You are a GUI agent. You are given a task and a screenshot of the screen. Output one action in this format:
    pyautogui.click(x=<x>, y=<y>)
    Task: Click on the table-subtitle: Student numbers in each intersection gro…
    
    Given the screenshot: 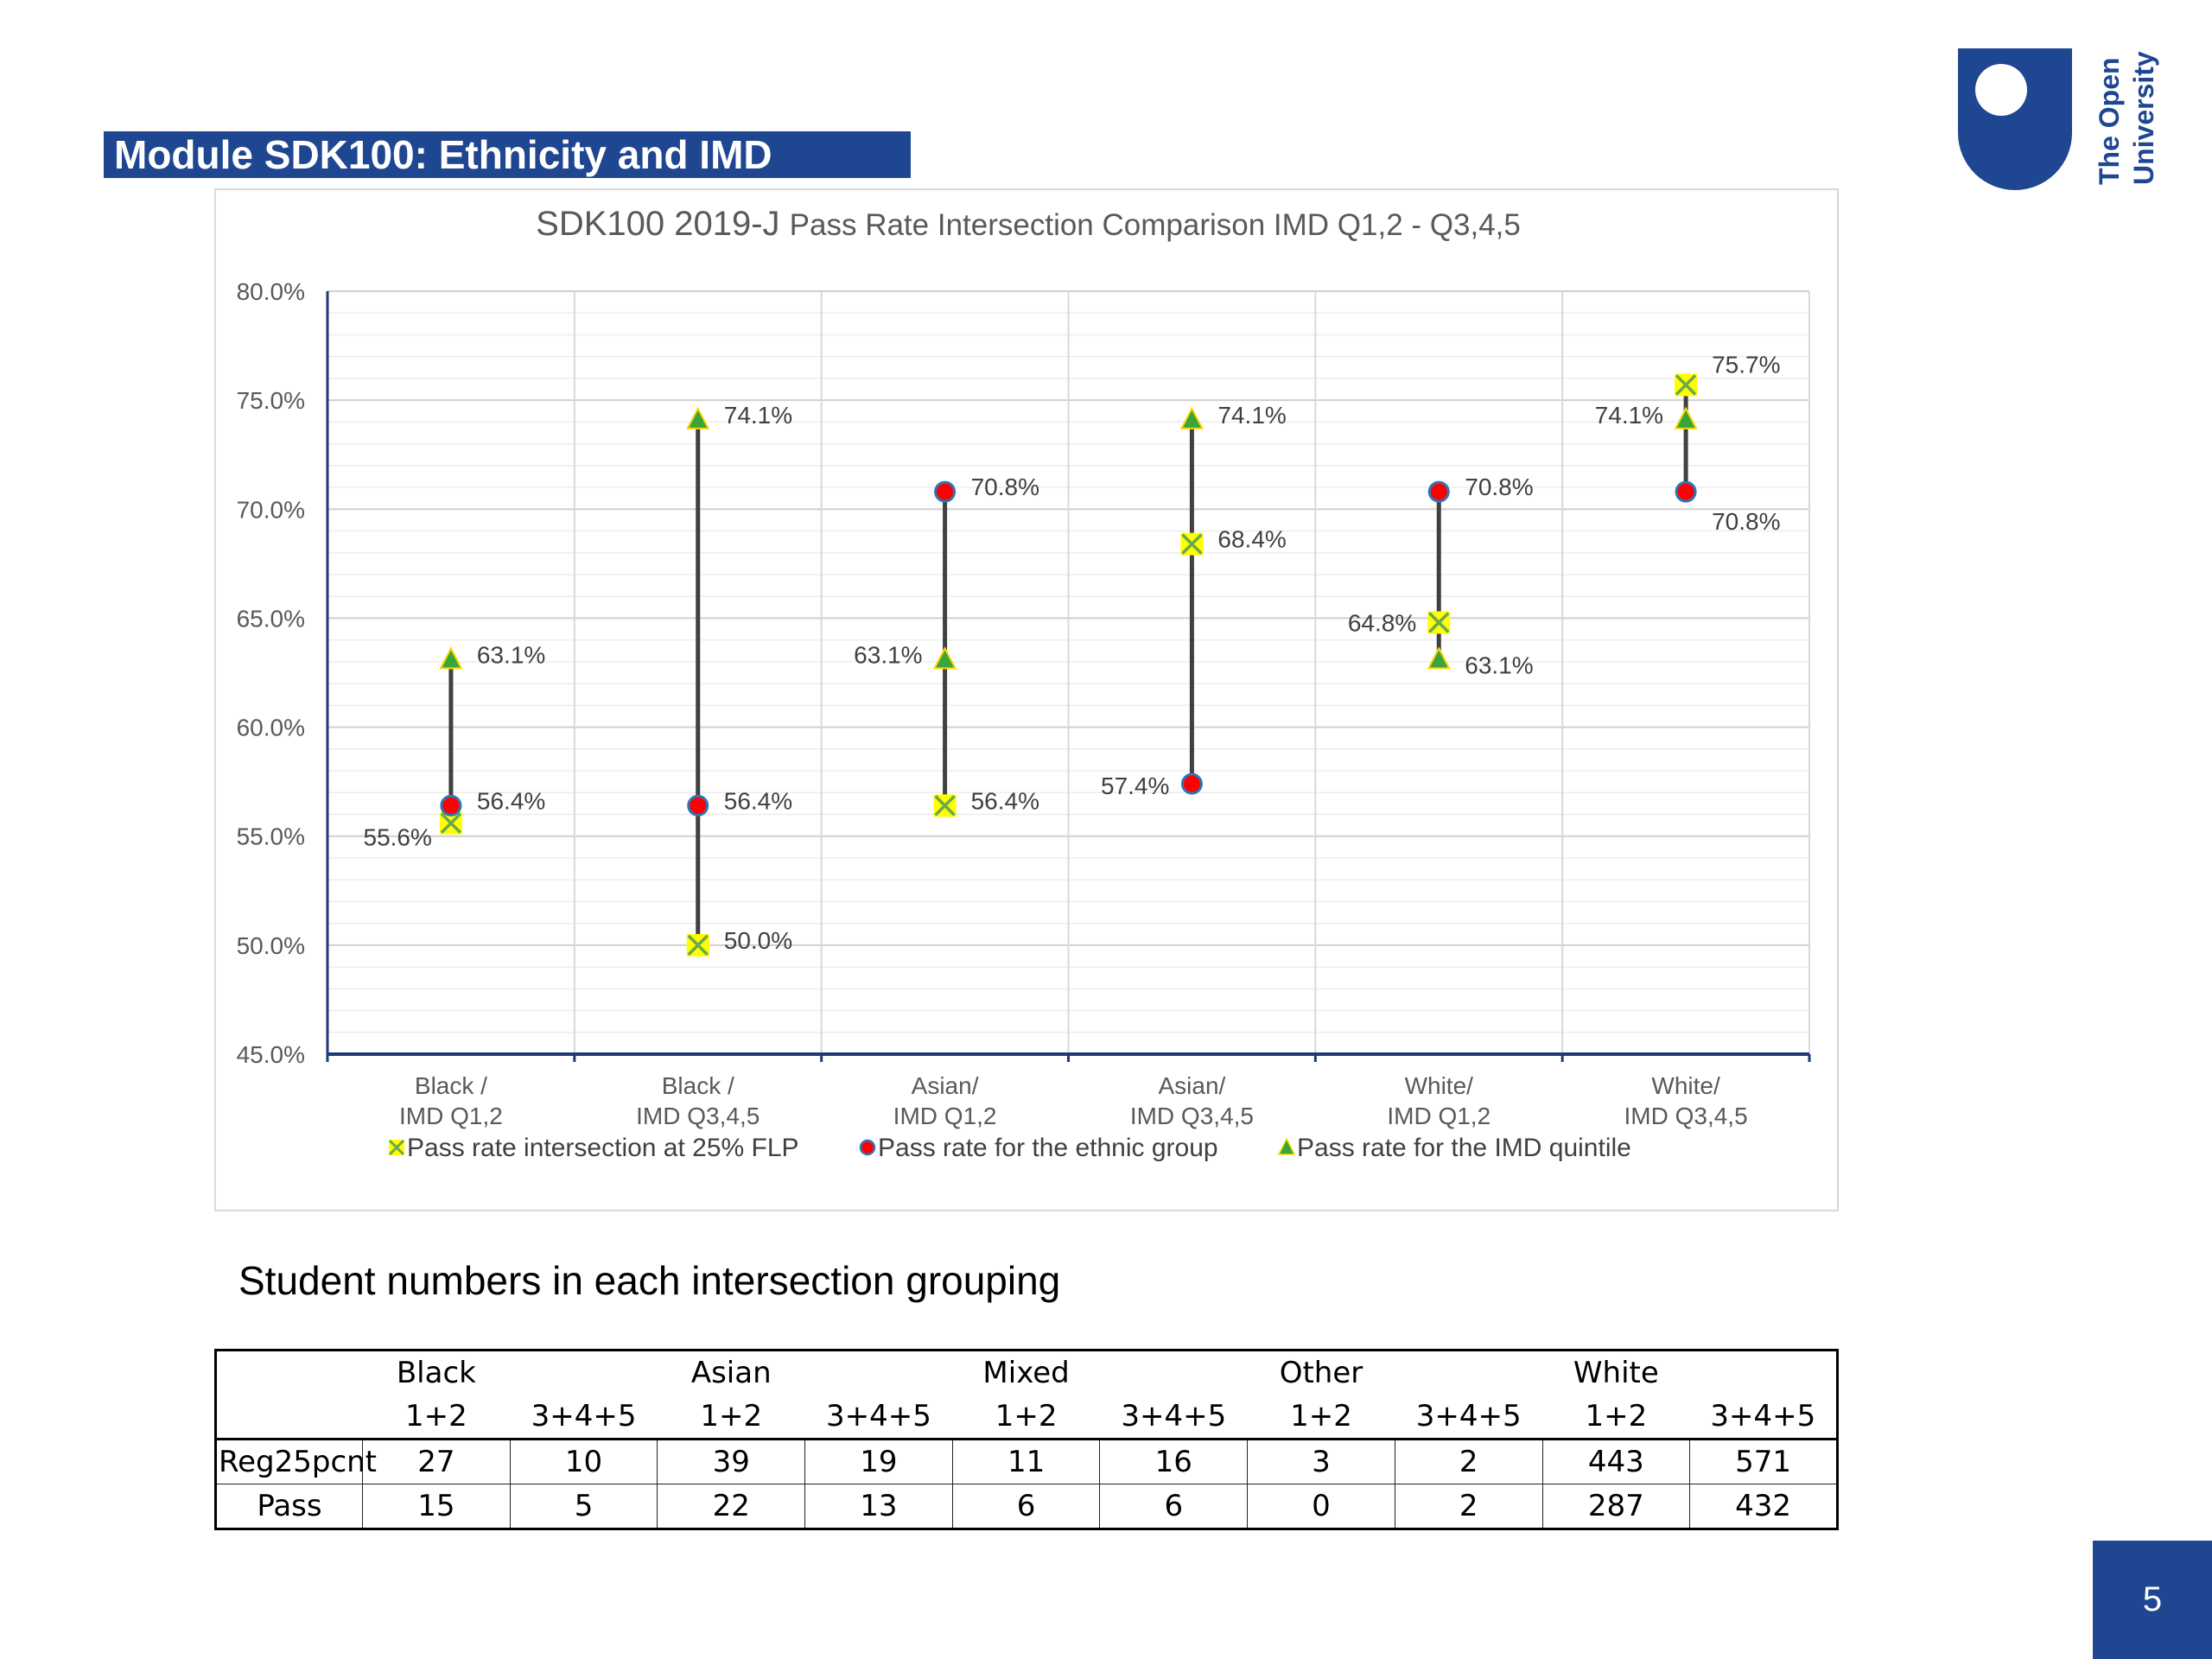 What is the action you would take?
    pyautogui.click(x=649, y=1280)
    